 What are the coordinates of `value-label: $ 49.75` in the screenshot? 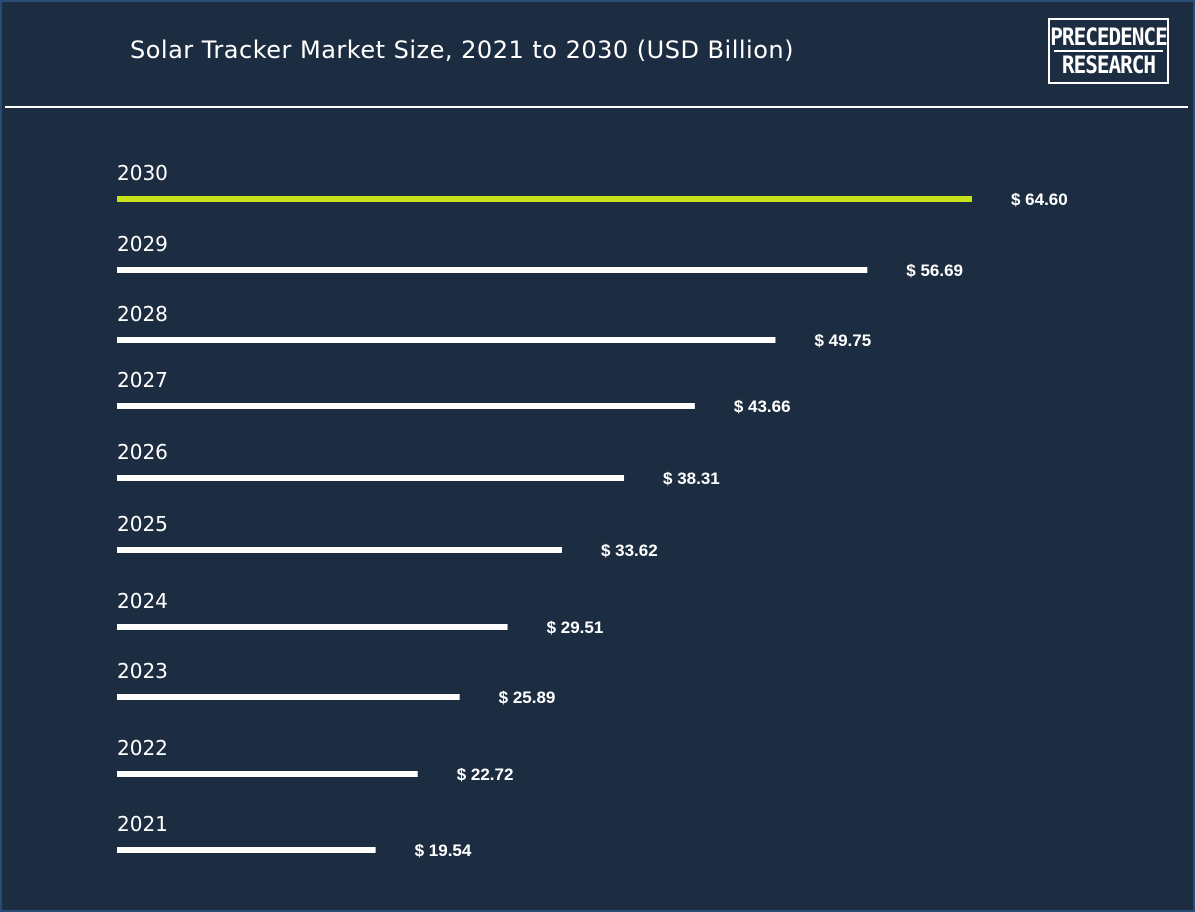 It's located at (842, 340).